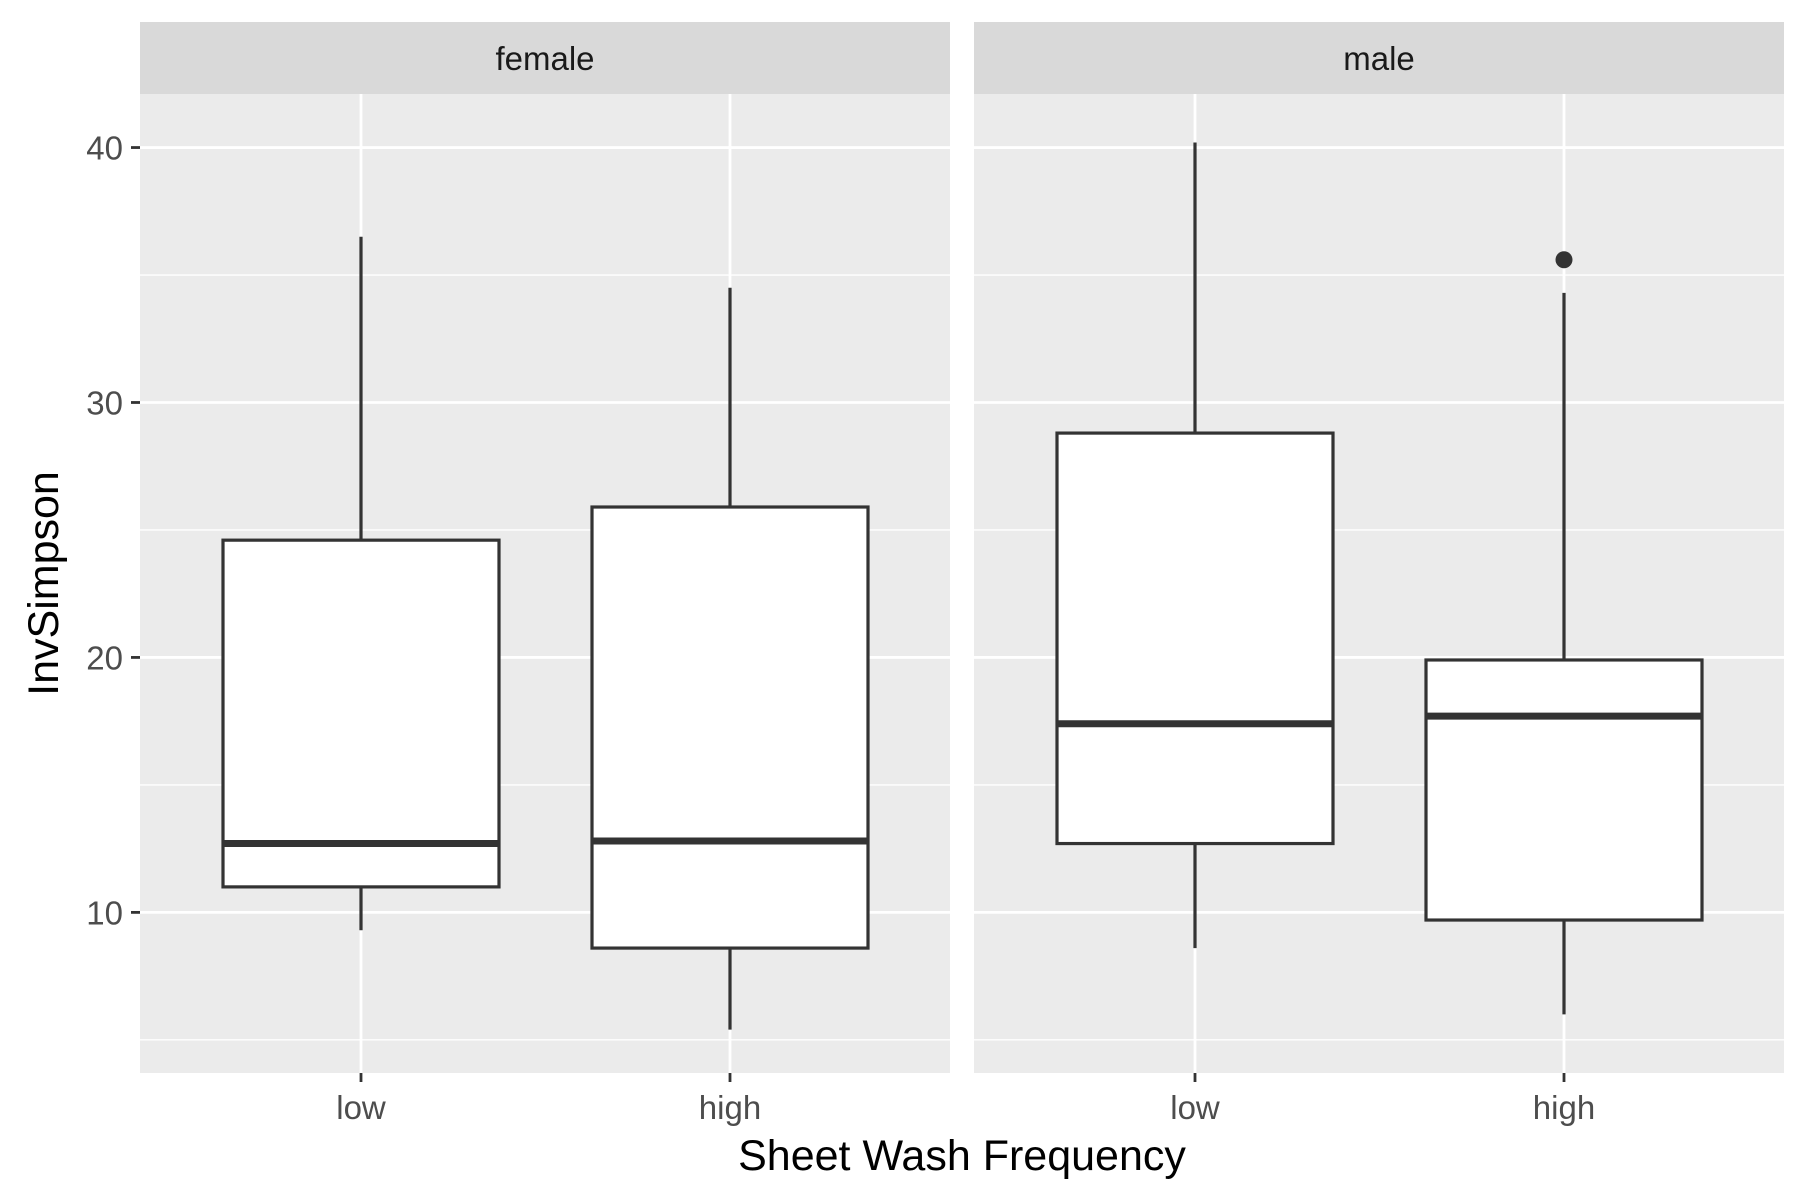 This screenshot has height=1200, width=1800. I want to click on y-tick-label: 10, so click(104, 912).